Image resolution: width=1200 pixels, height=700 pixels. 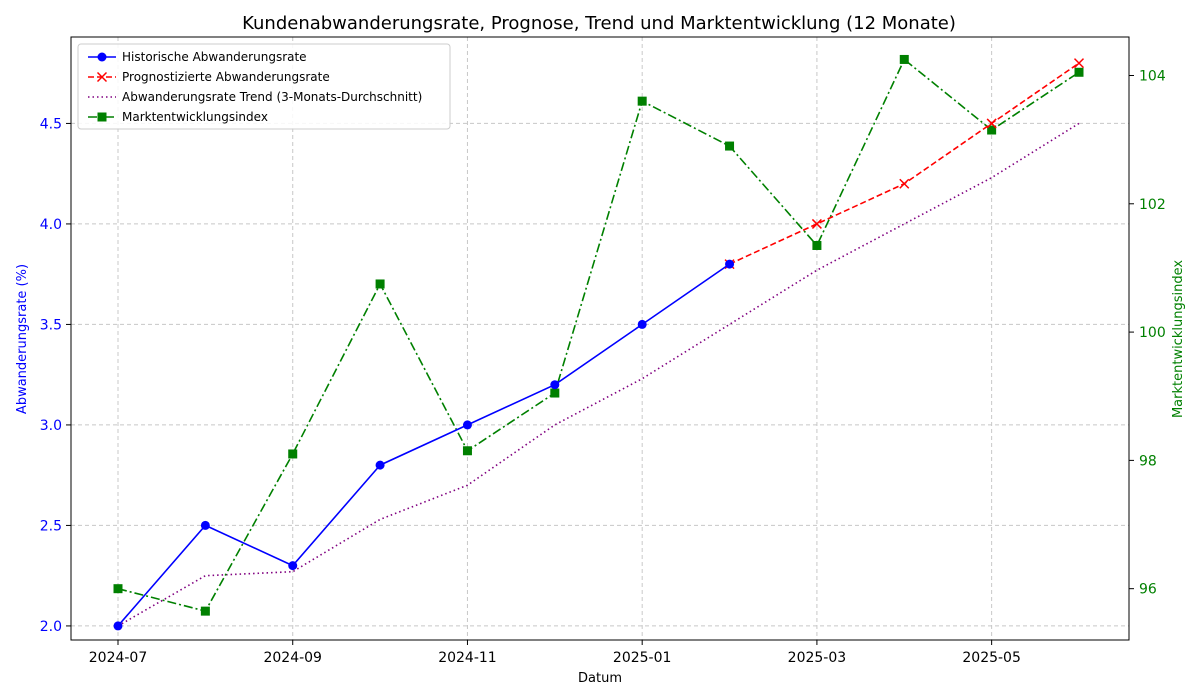 What do you see at coordinates (118, 658) in the screenshot?
I see `x-tick-label: 2024-07` at bounding box center [118, 658].